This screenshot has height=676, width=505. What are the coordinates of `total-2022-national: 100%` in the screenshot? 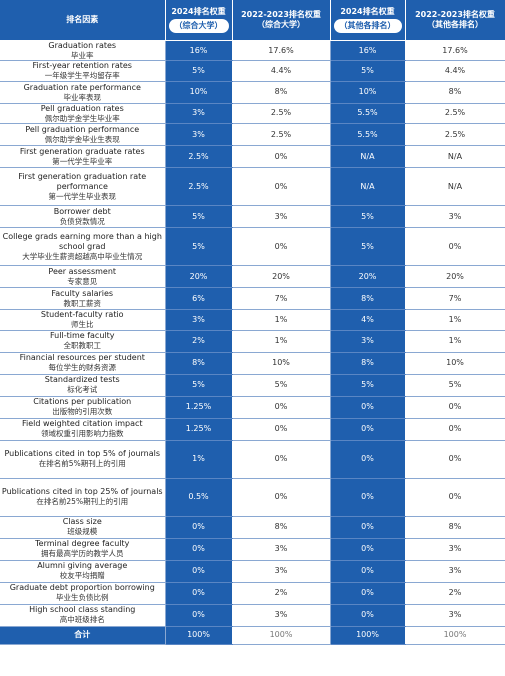 It's located at (281, 635).